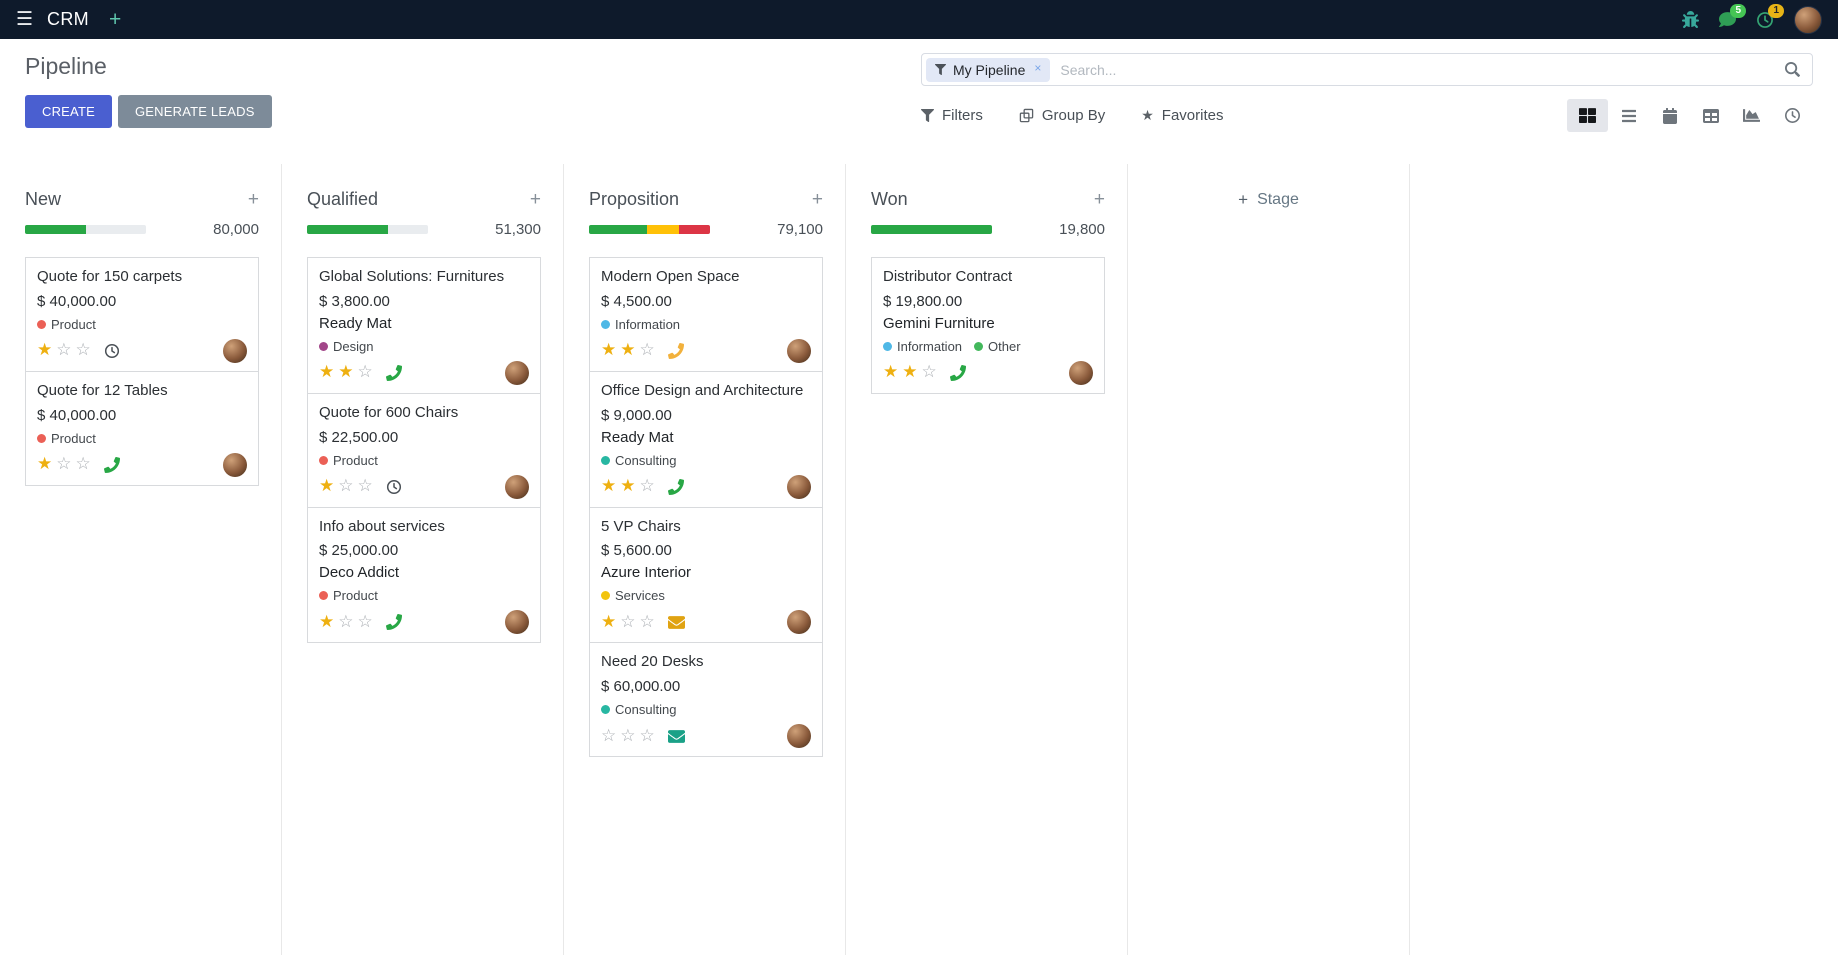  Describe the element at coordinates (1587, 115) in the screenshot. I see `view-kanban-button` at that location.